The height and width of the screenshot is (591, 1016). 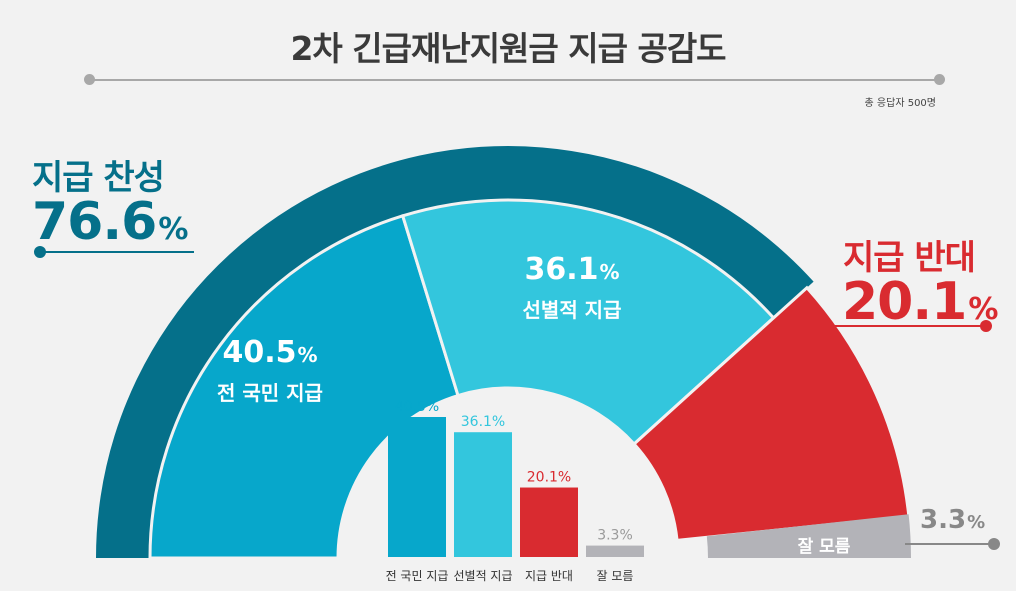 I want to click on rule-dot-right, so click(x=939, y=79).